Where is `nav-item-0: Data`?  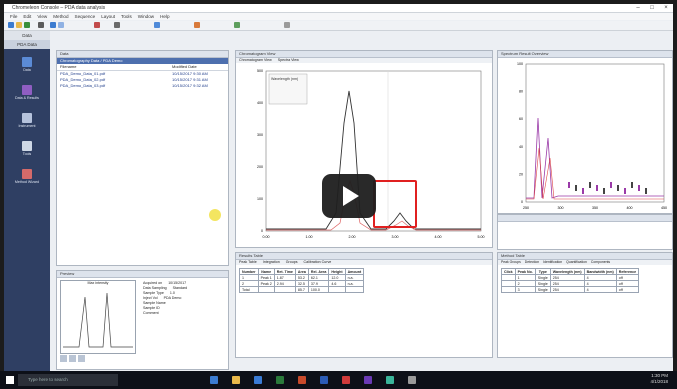
nav-item-0: Data is located at coordinates (27, 64).